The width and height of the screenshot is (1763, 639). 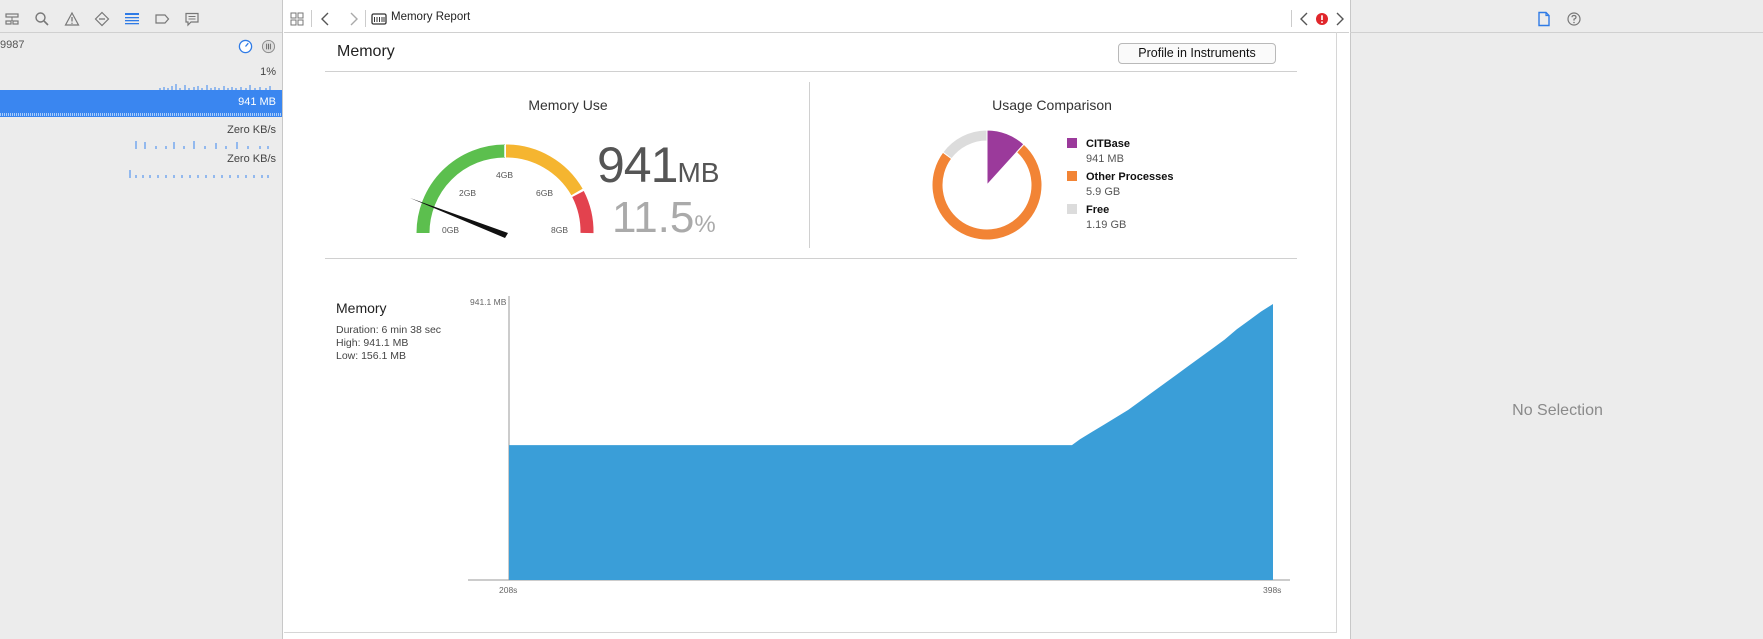 I want to click on hierarchy-icon, so click(x=12, y=19).